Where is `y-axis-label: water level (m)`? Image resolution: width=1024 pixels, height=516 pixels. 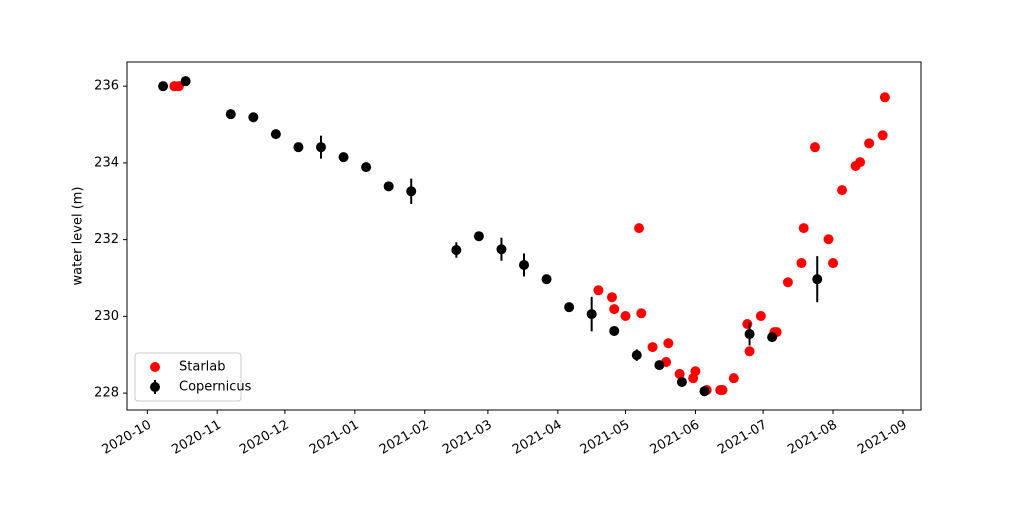 y-axis-label: water level (m) is located at coordinates (78, 235).